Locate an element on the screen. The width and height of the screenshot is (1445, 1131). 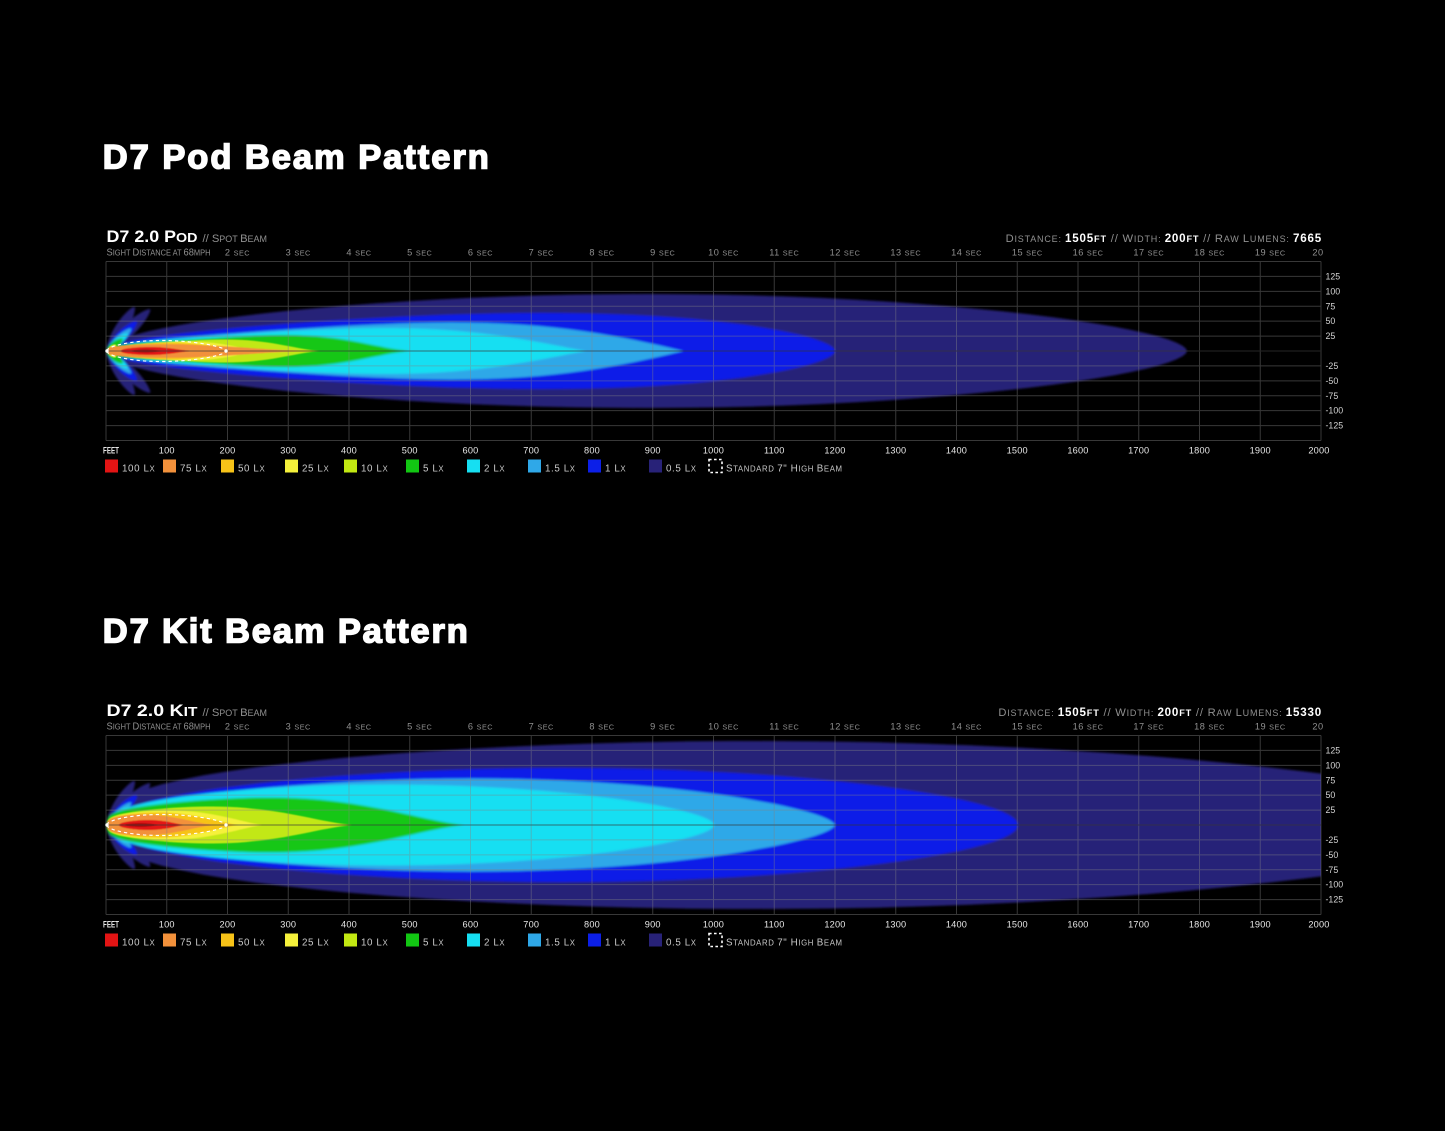
svg-text: 8 SEC is located at coordinates (601, 727).